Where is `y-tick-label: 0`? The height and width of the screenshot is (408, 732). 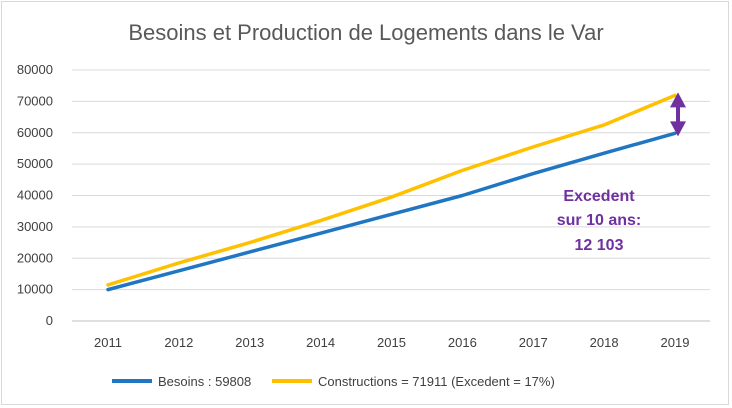
y-tick-label: 0 is located at coordinates (49, 320).